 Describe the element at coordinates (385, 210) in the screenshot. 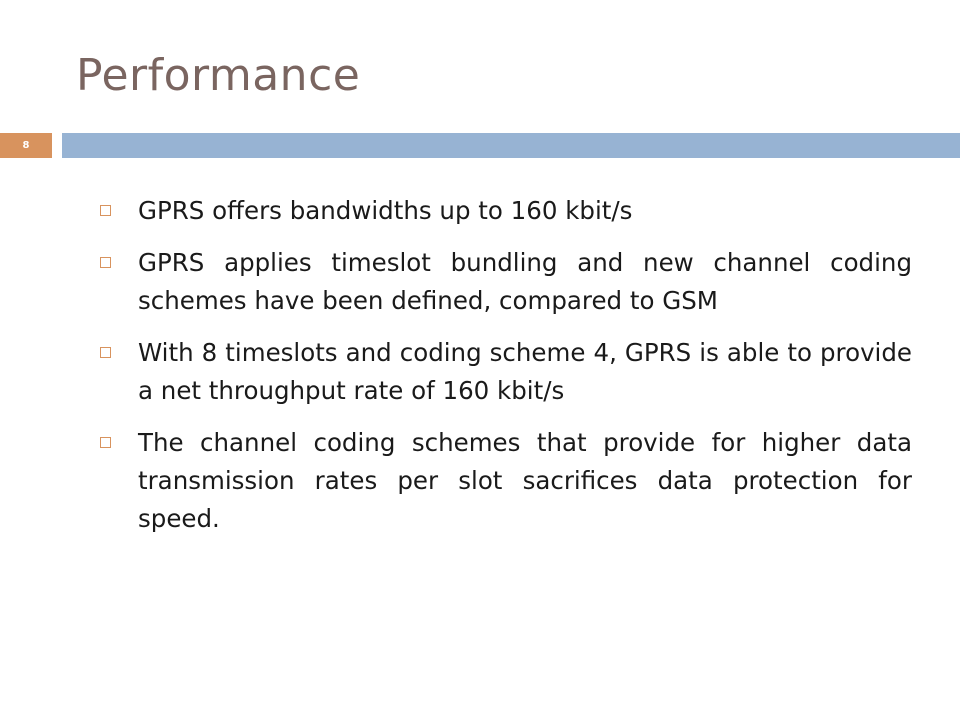

I see `bullet-text: GPRS offers bandwidths up to 160 kbit/s` at that location.